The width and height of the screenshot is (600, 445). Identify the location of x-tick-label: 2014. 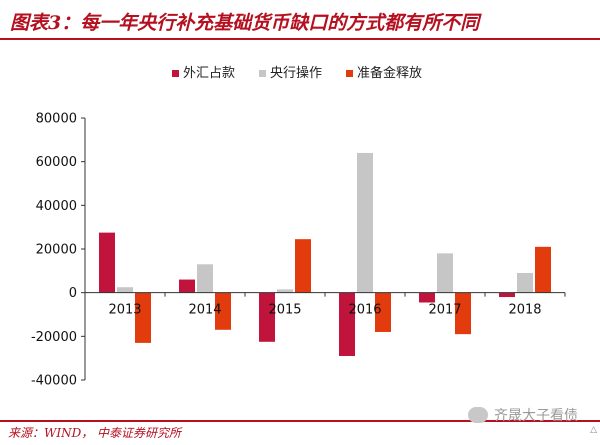
(204, 310).